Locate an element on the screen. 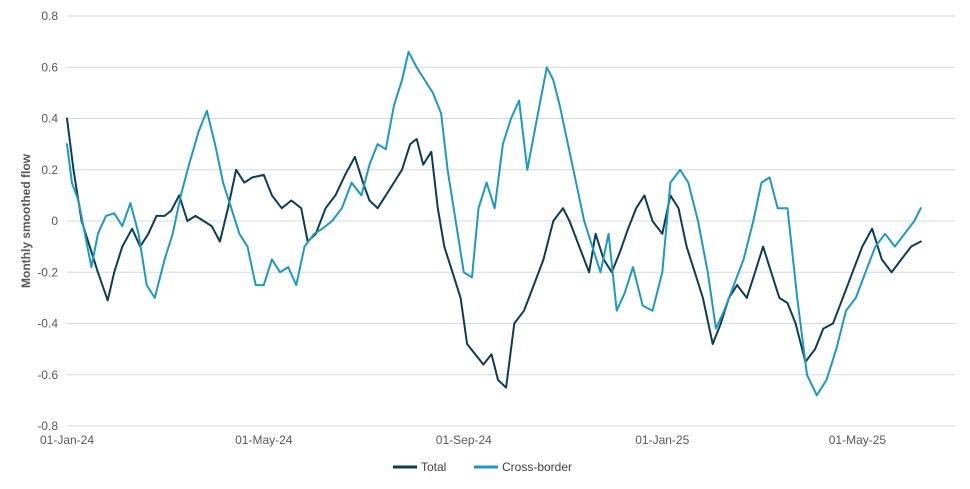 Image resolution: width=970 pixels, height=489 pixels. y-tick-label: 0 is located at coordinates (54, 221).